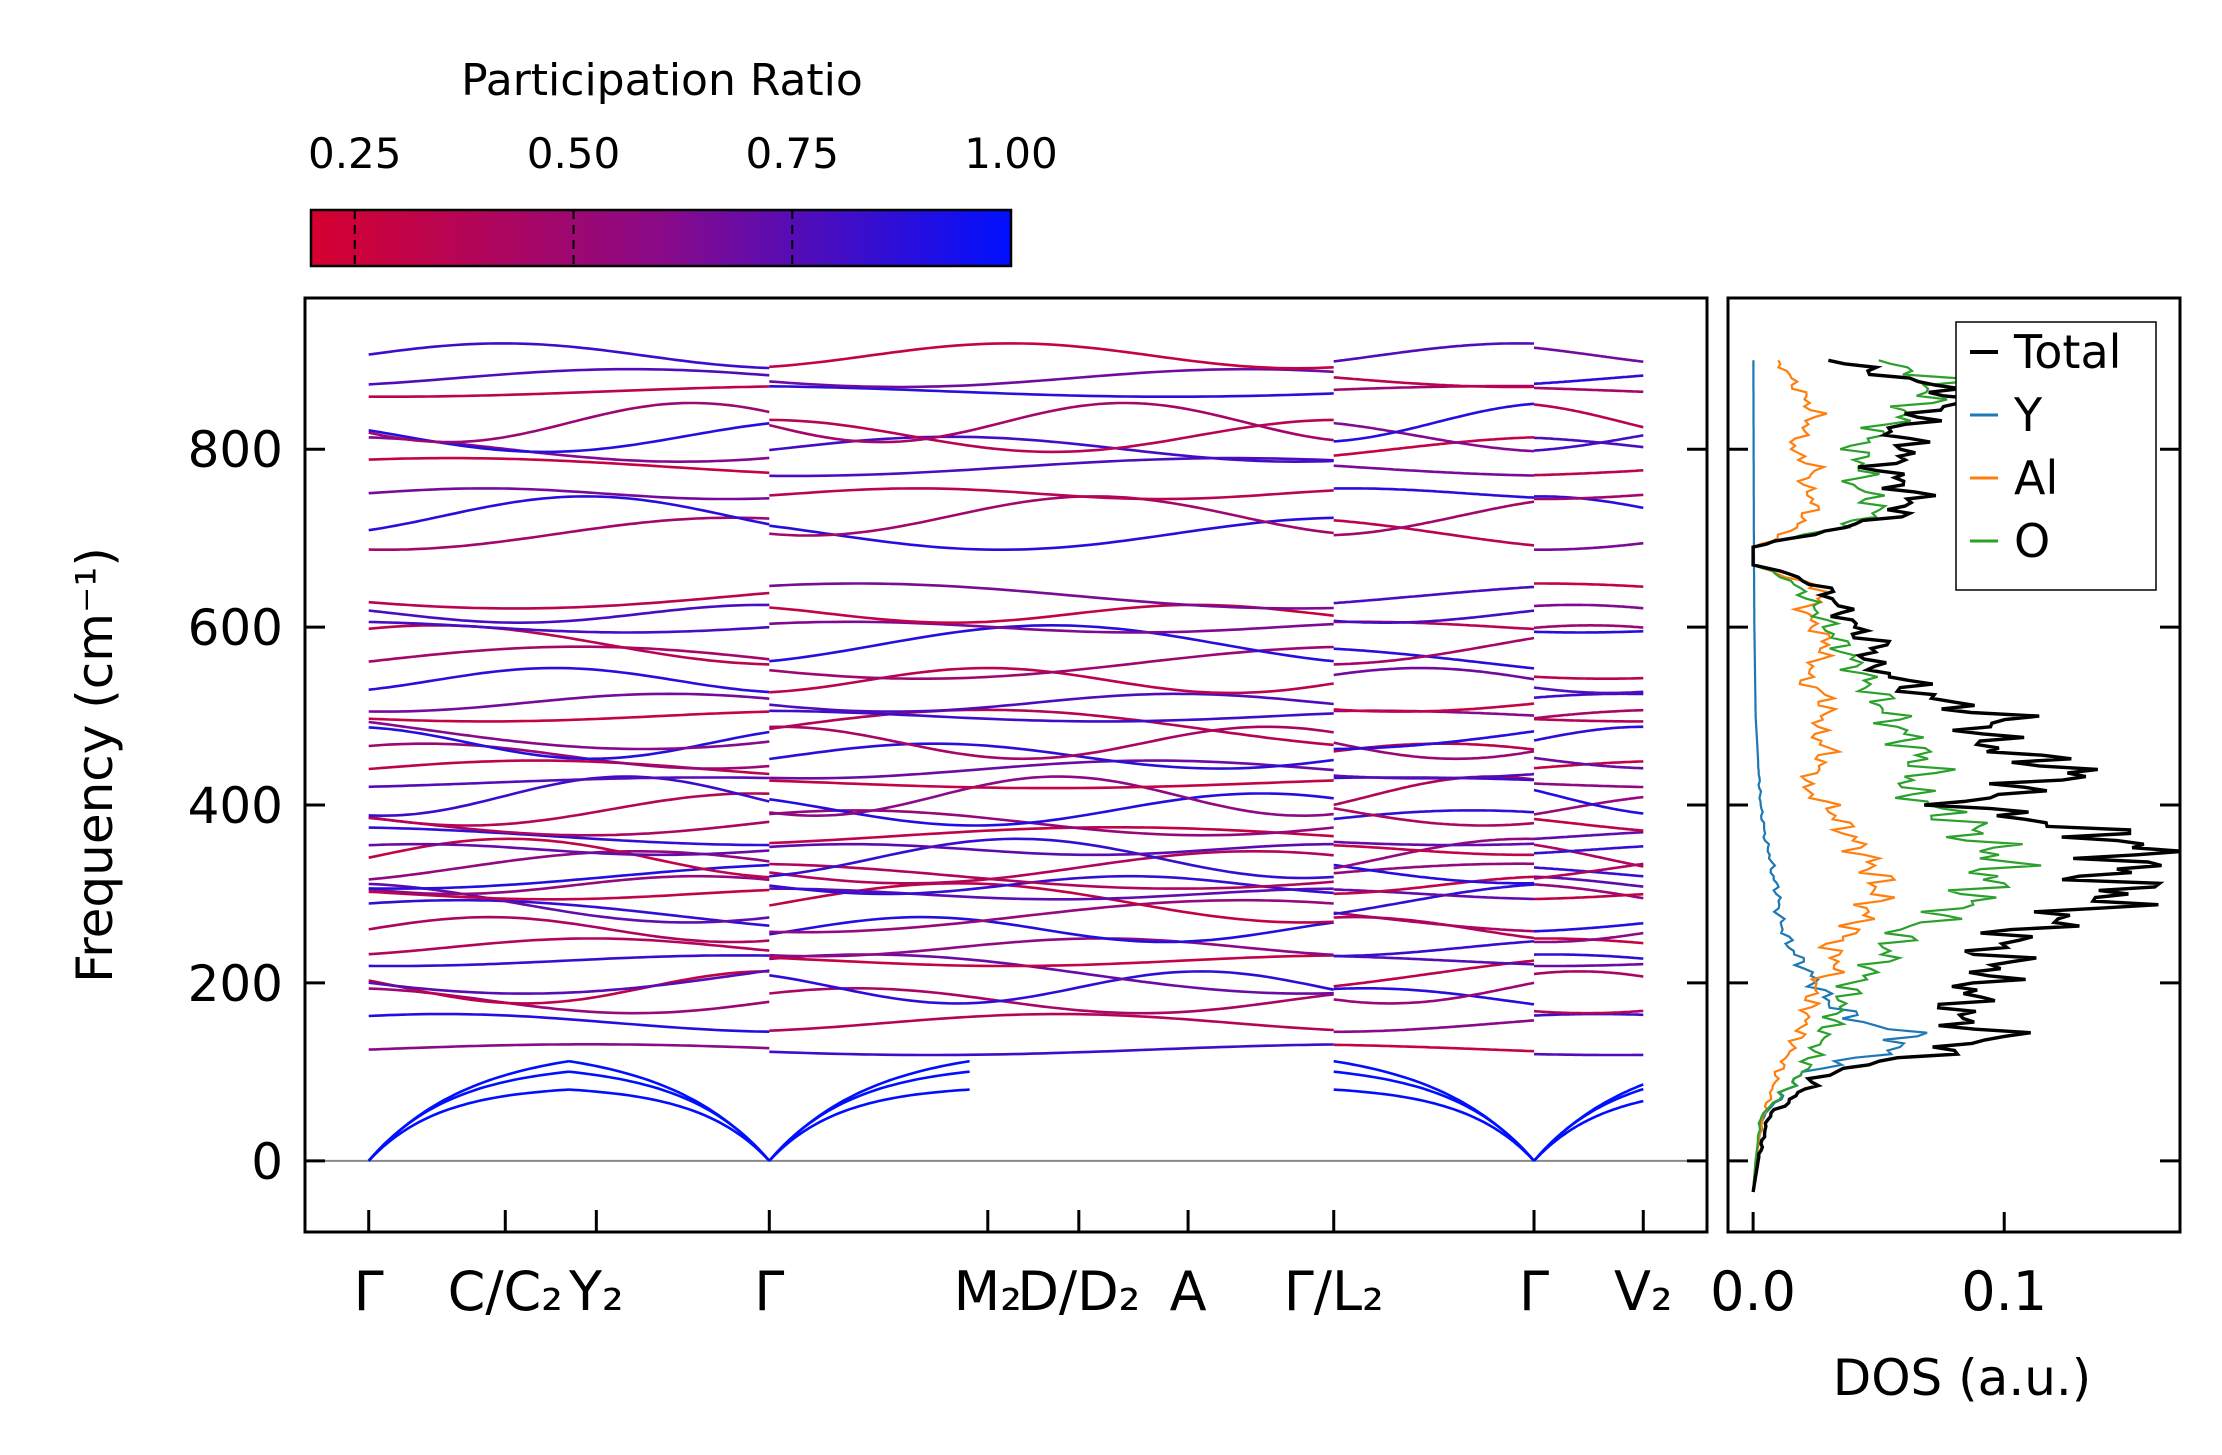 The image size is (2222, 1455). Describe the element at coordinates (355, 153) in the screenshot. I see `colorbar-tick-label: 0.25` at that location.